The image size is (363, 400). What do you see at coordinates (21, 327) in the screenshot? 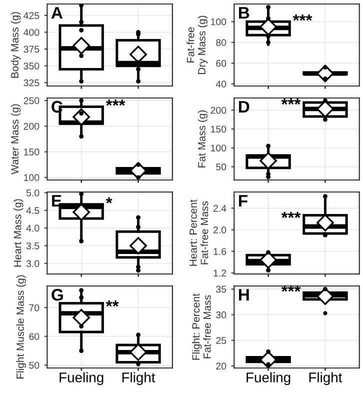
I see `y-axis-title: Flight Muscle Mass (g)` at bounding box center [21, 327].